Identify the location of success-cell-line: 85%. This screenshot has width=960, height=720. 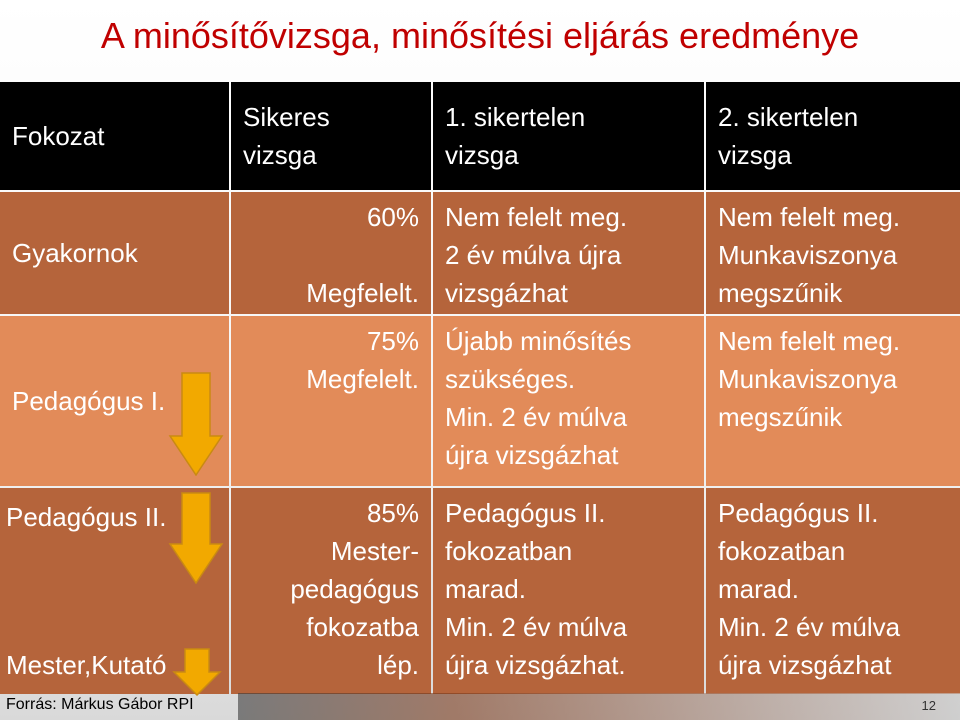
(392, 513).